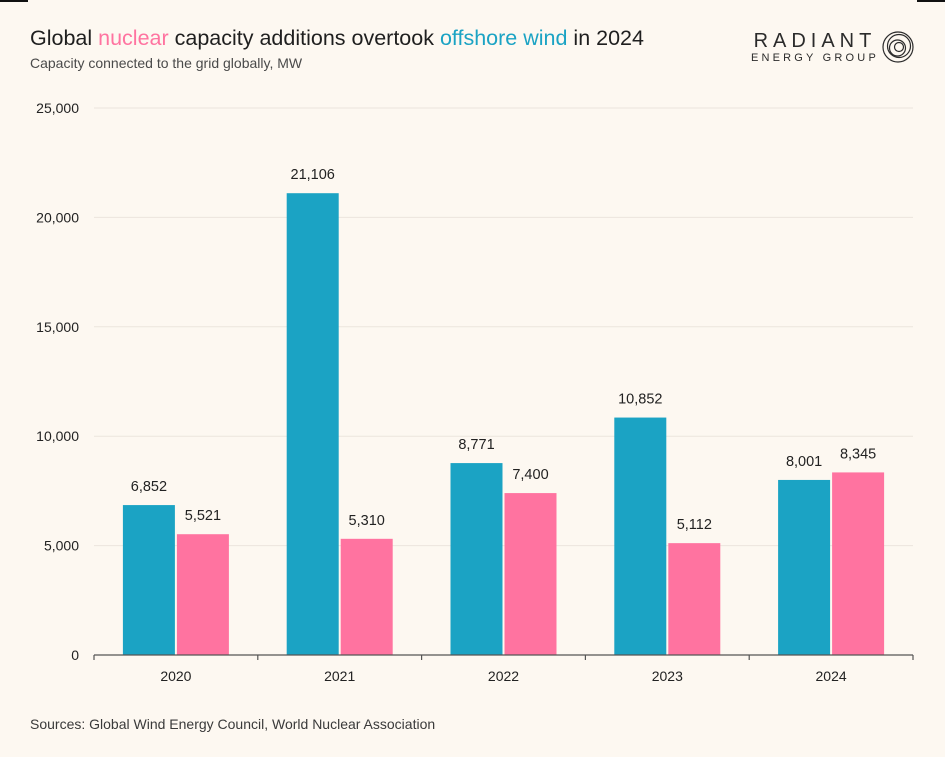 The width and height of the screenshot is (945, 757). Describe the element at coordinates (202, 594) in the screenshot. I see `bar-nuclear-2020` at that location.